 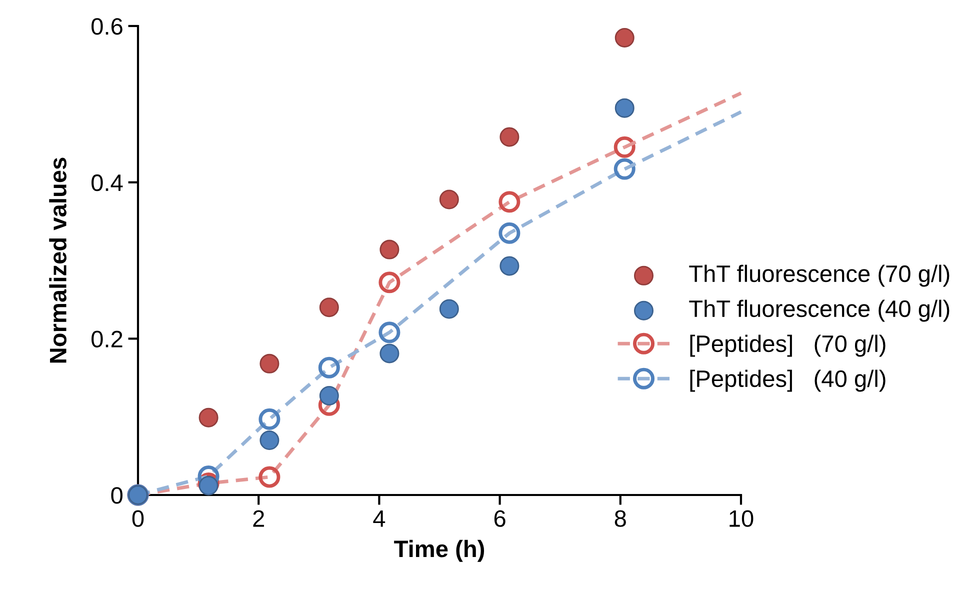 What do you see at coordinates (620, 518) in the screenshot?
I see `x-tick-label: 8` at bounding box center [620, 518].